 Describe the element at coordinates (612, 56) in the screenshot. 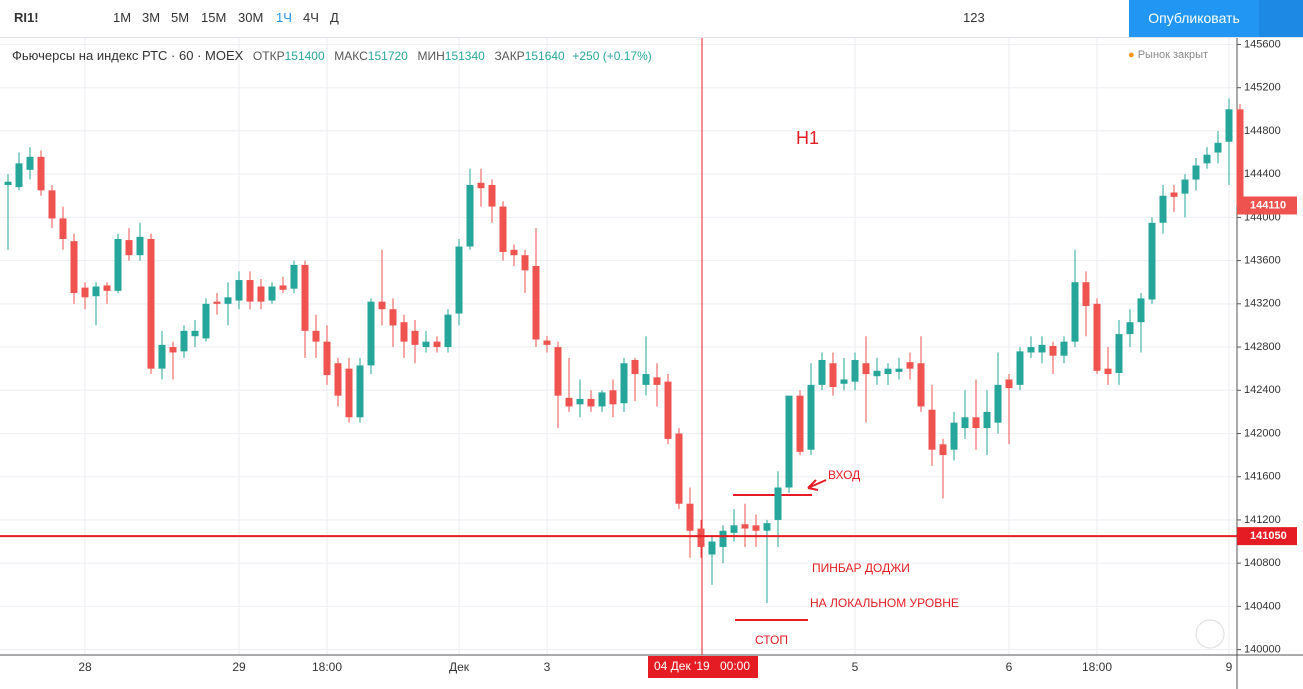

I see `change: +250 (+0.17%)` at that location.